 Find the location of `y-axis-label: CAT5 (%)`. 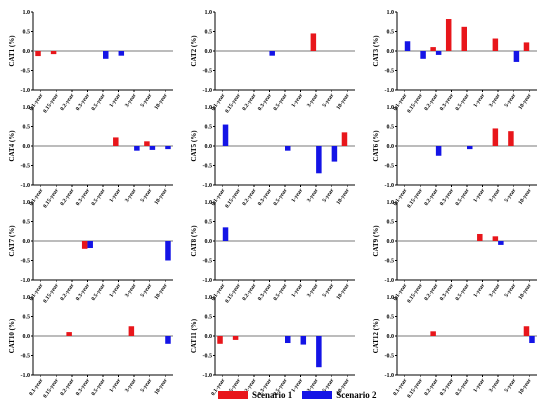

y-axis-label: CAT5 (%) is located at coordinates (194, 146).